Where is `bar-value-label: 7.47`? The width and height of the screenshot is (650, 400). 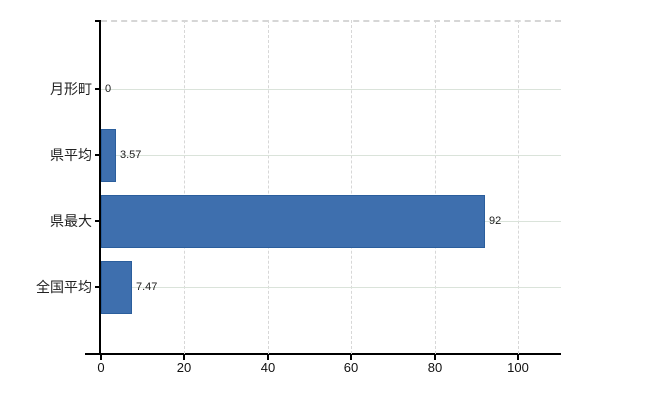
bar-value-label: 7.47 is located at coordinates (147, 287).